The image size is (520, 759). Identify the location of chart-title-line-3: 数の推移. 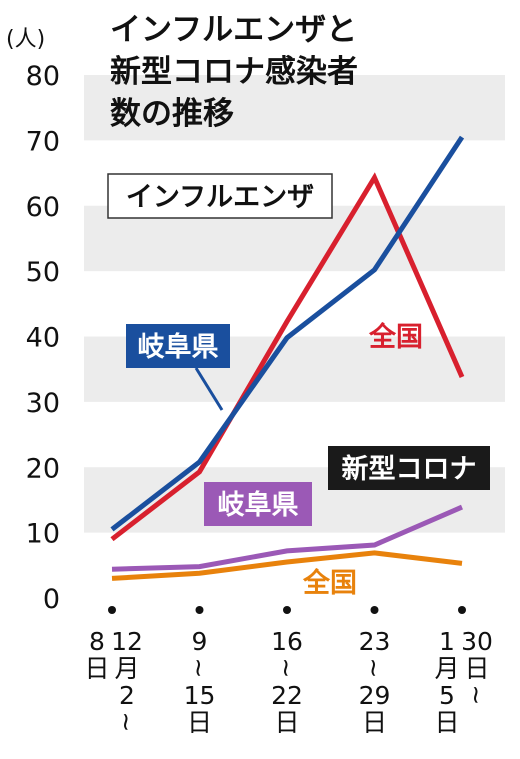
(172, 114).